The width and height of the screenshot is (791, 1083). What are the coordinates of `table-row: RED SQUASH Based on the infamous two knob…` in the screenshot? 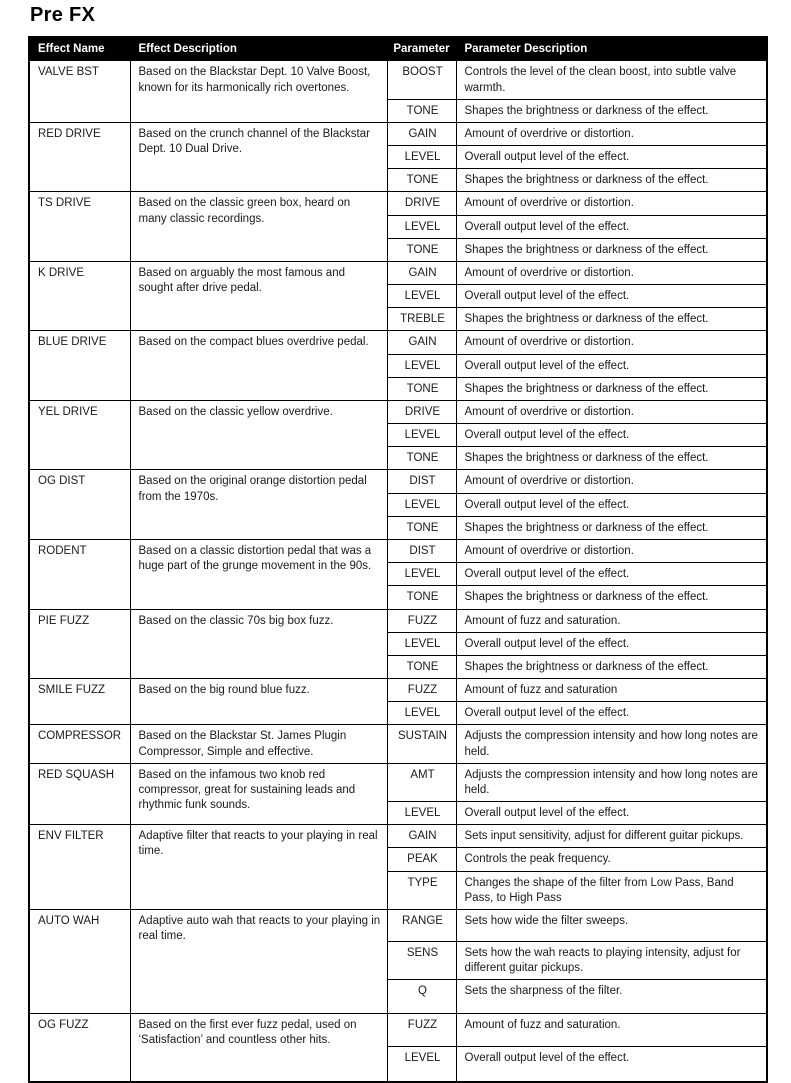 It's located at (398, 794).